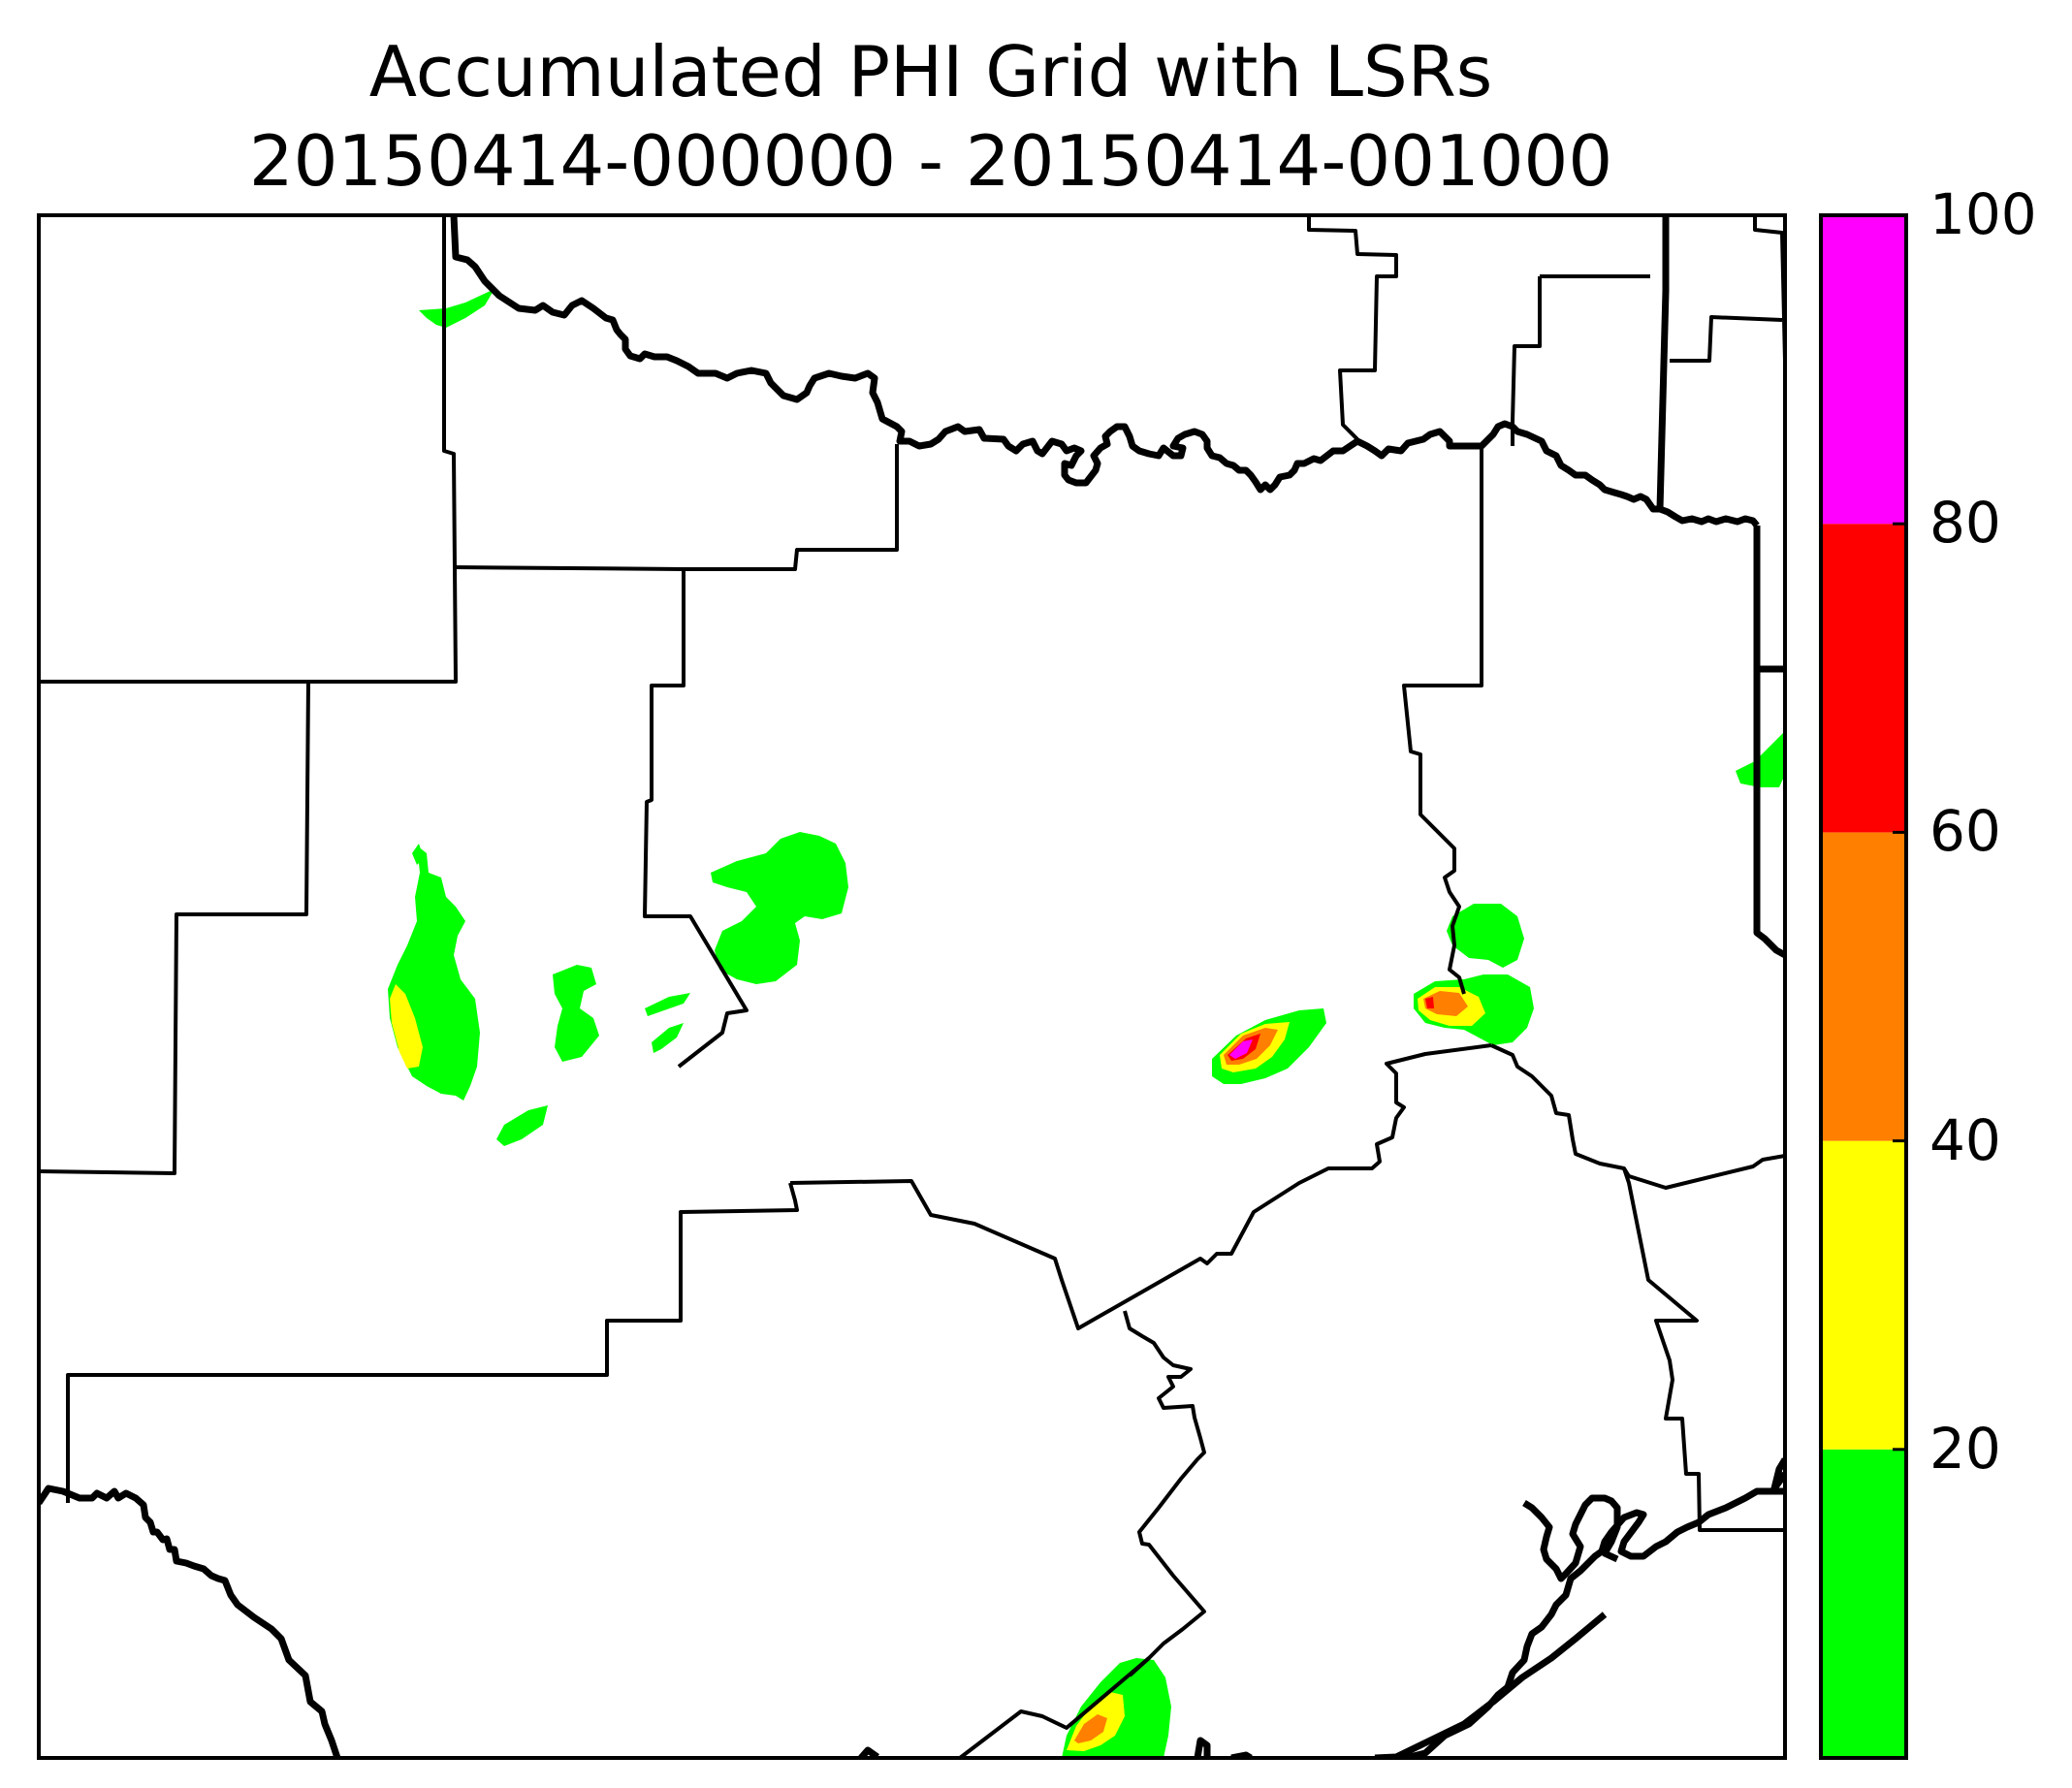 The height and width of the screenshot is (1788, 2072). I want to click on phi-cell-central-intense, so click(1269, 1046).